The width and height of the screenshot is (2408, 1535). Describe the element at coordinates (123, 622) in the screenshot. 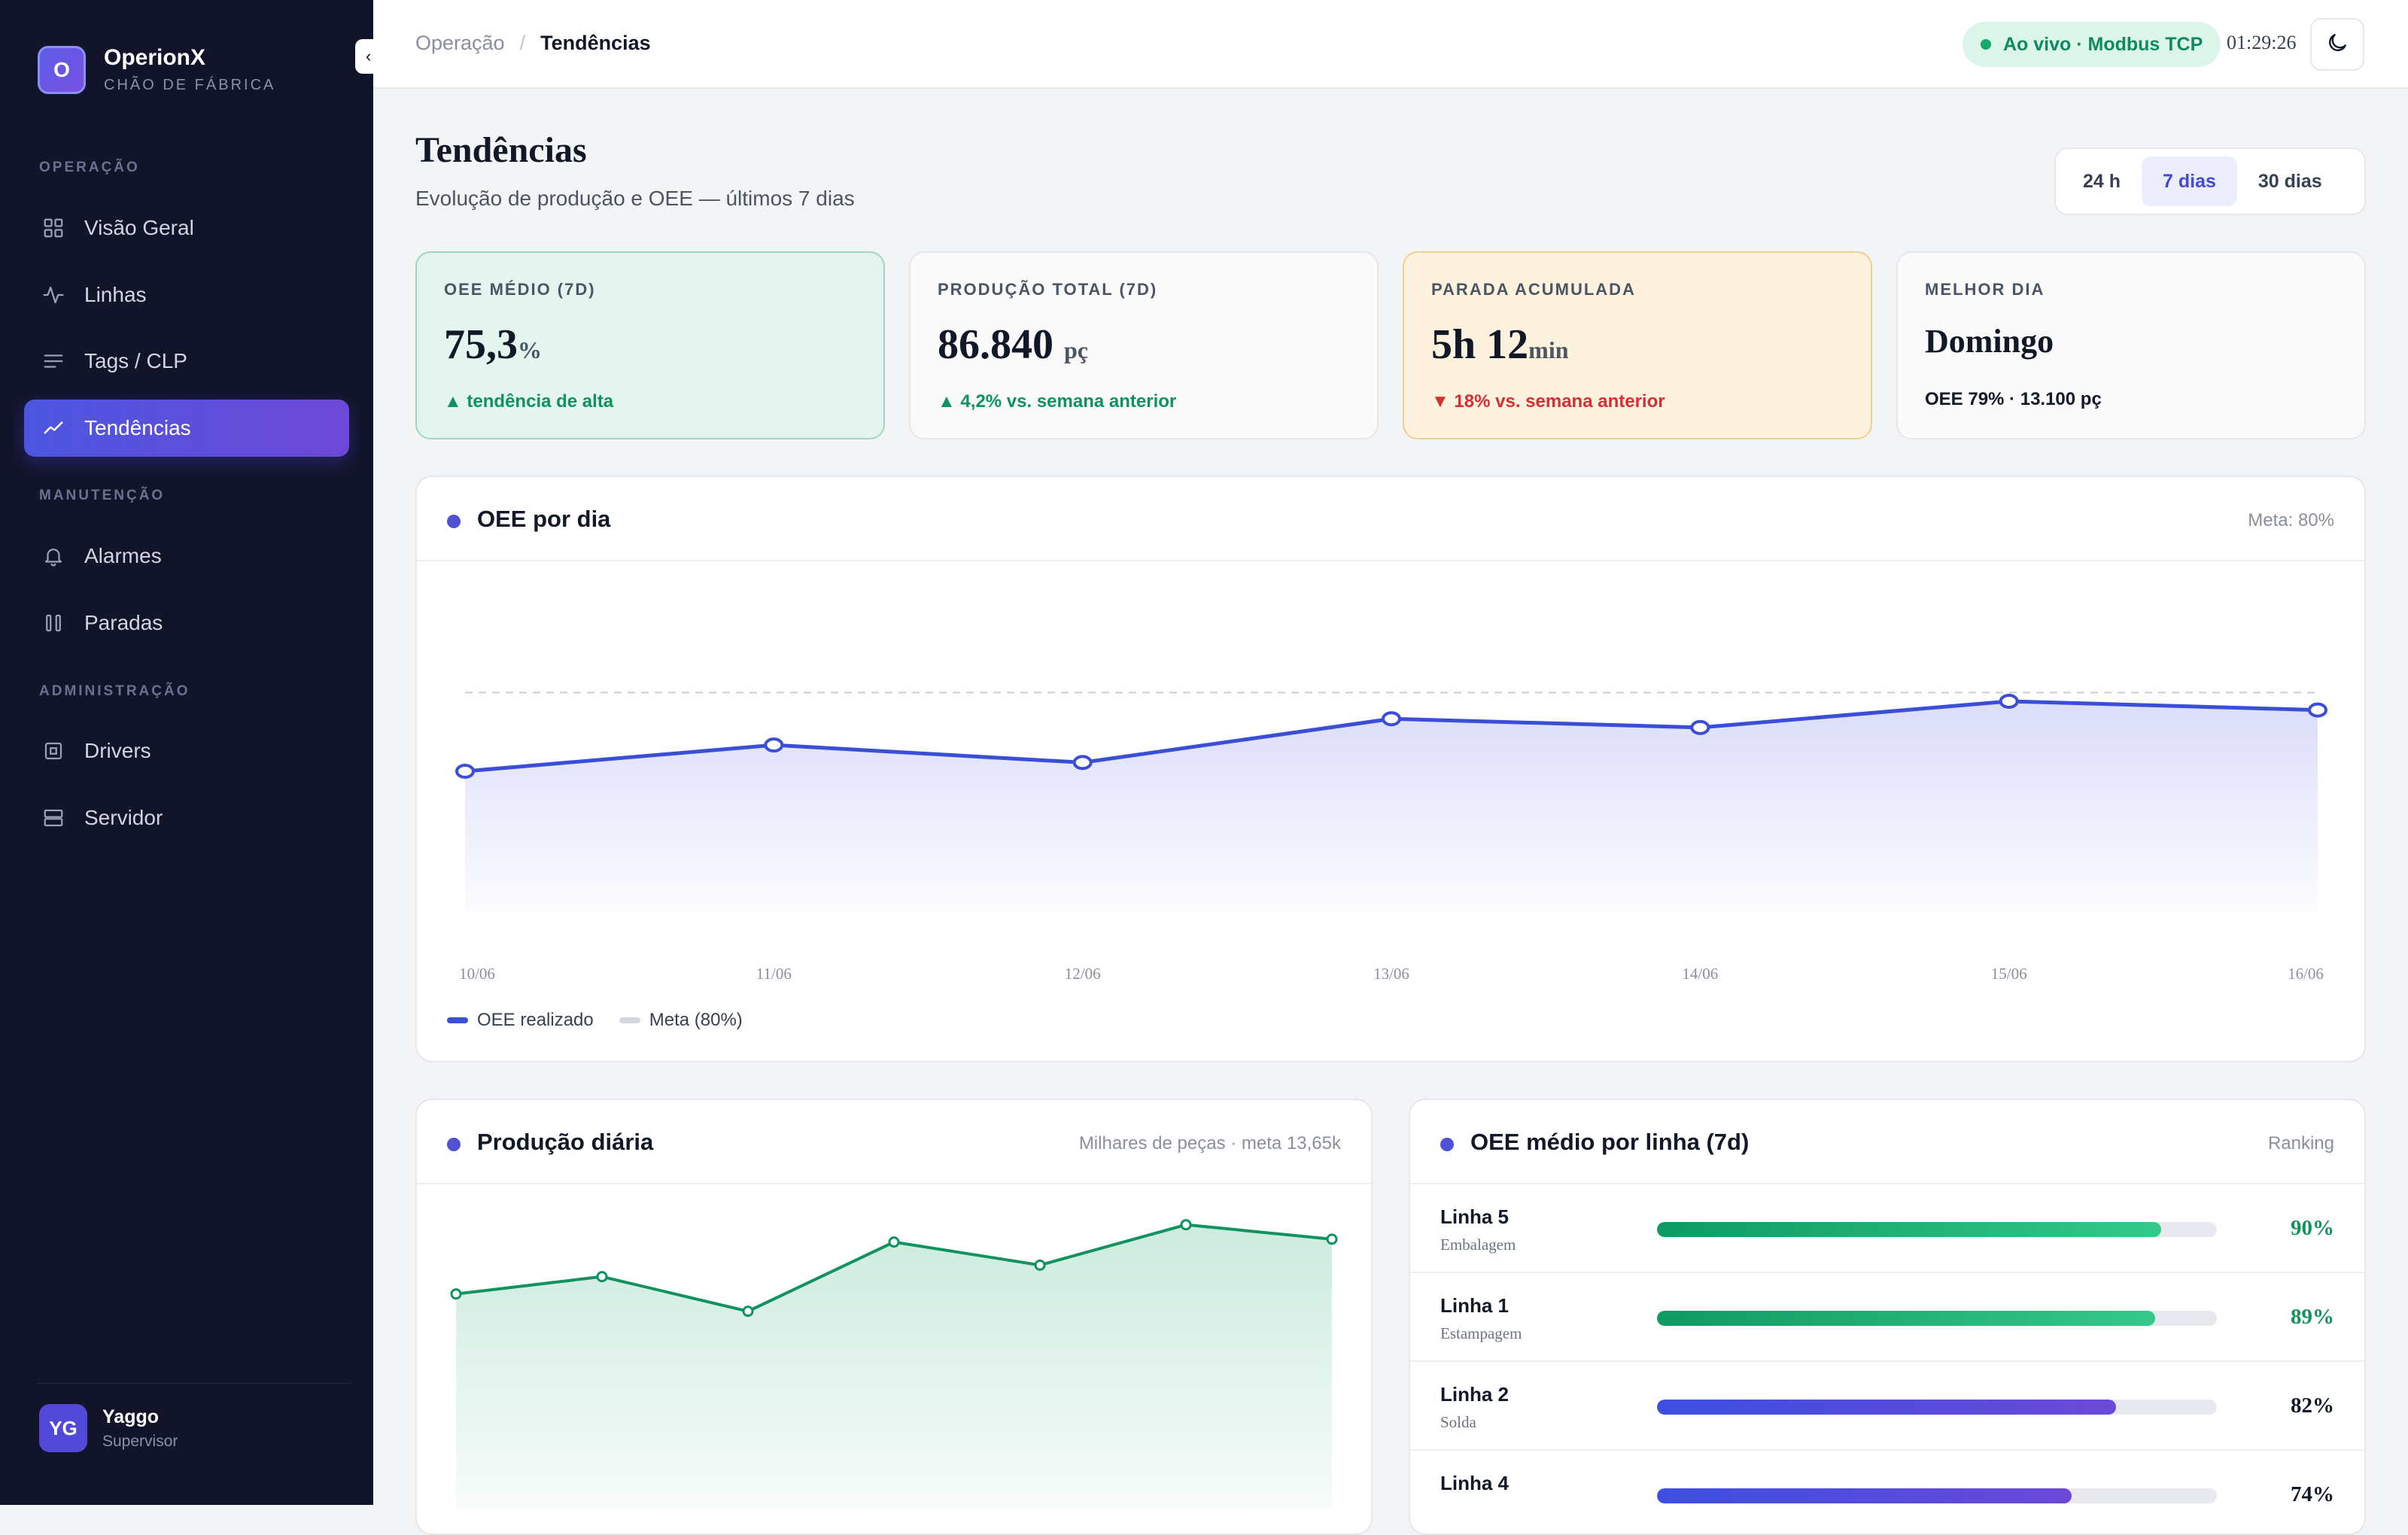

I see `sidebar-item-label: Paradas` at that location.